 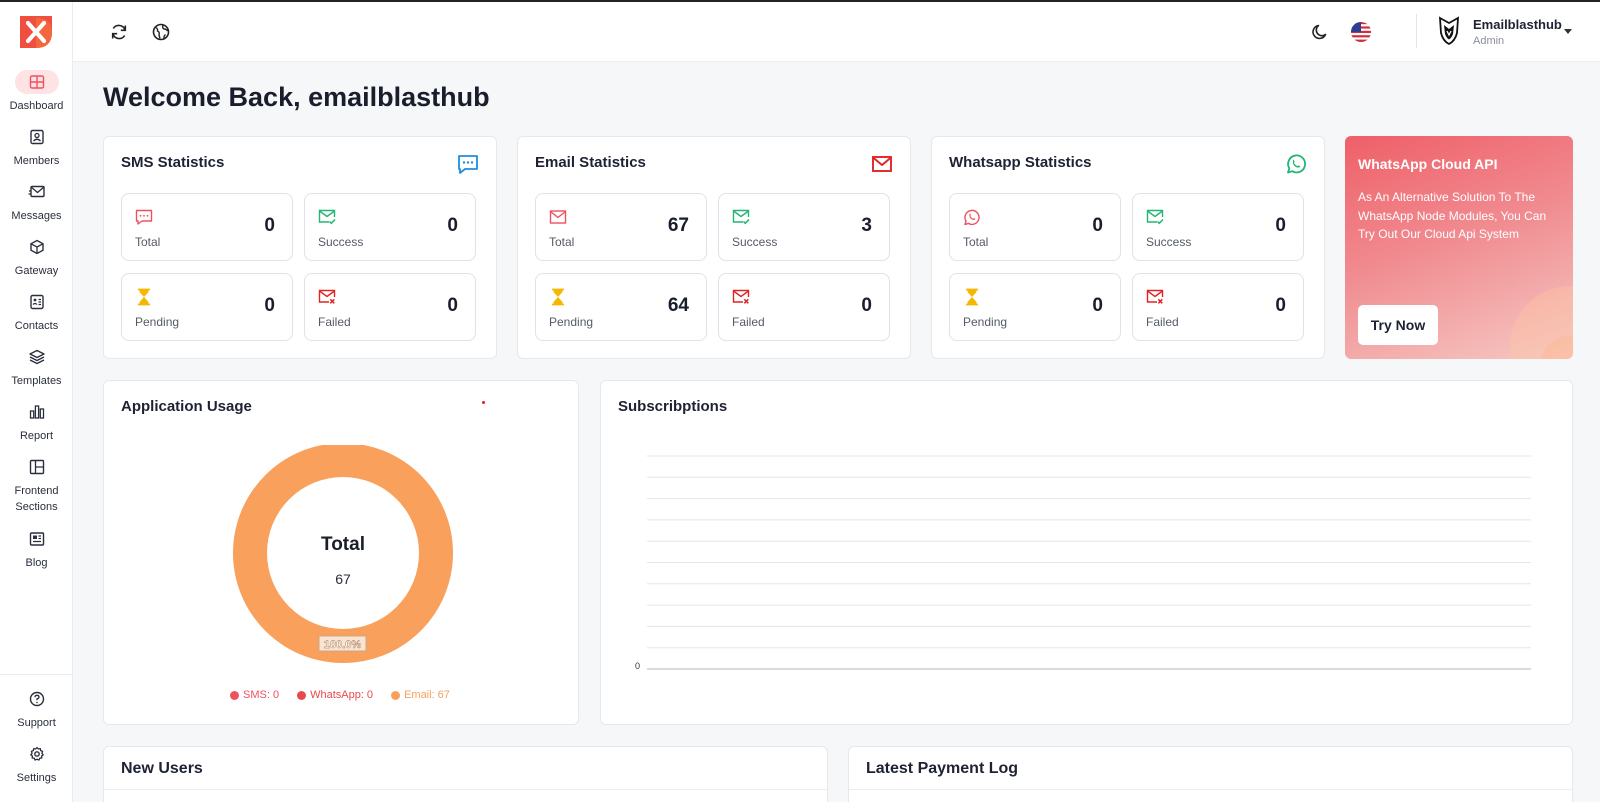 What do you see at coordinates (343, 645) in the screenshot?
I see `slice-percent-label: 100.0%` at bounding box center [343, 645].